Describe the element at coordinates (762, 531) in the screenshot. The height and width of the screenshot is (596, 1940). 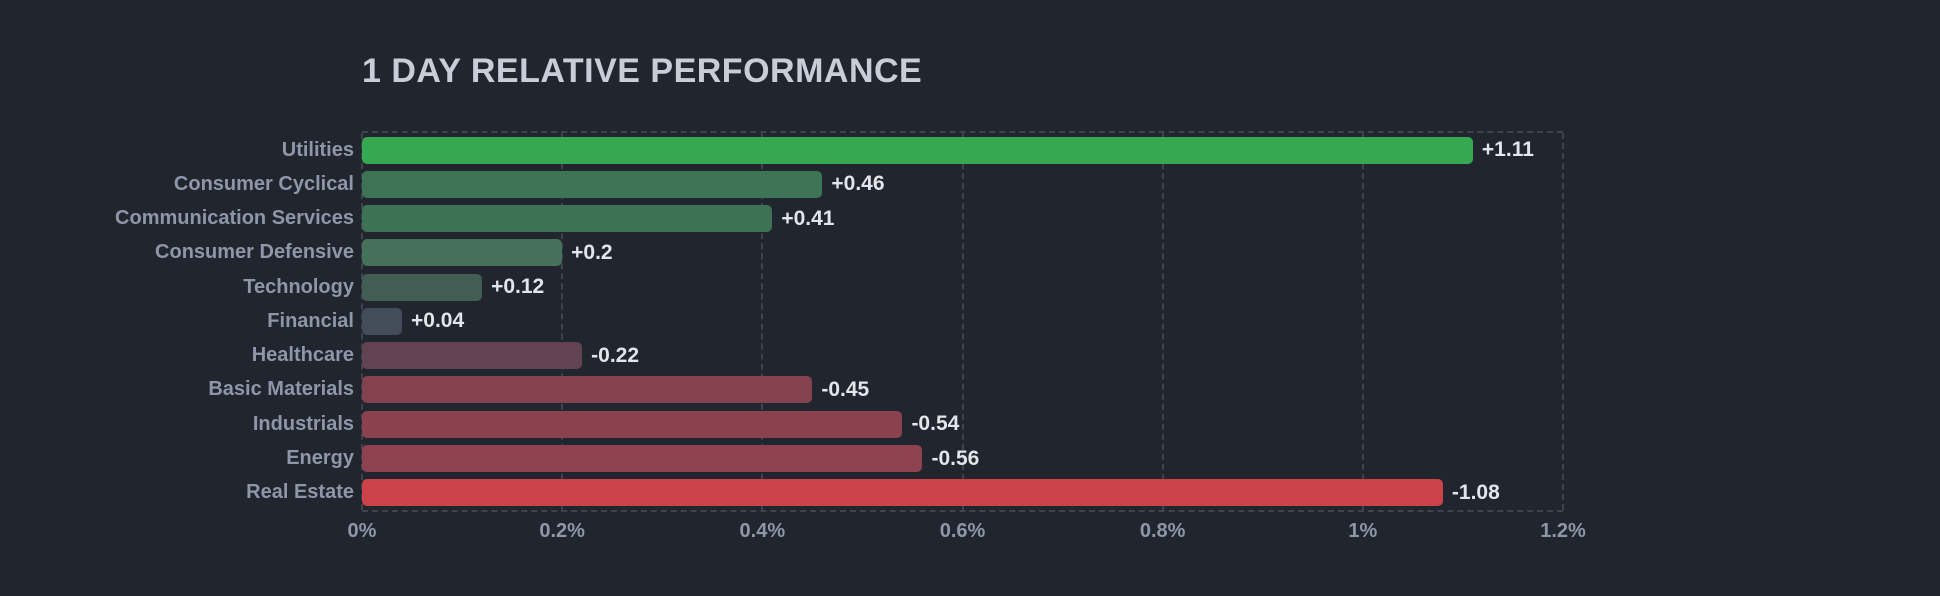
I see `x-tick-label: 0.4%` at that location.